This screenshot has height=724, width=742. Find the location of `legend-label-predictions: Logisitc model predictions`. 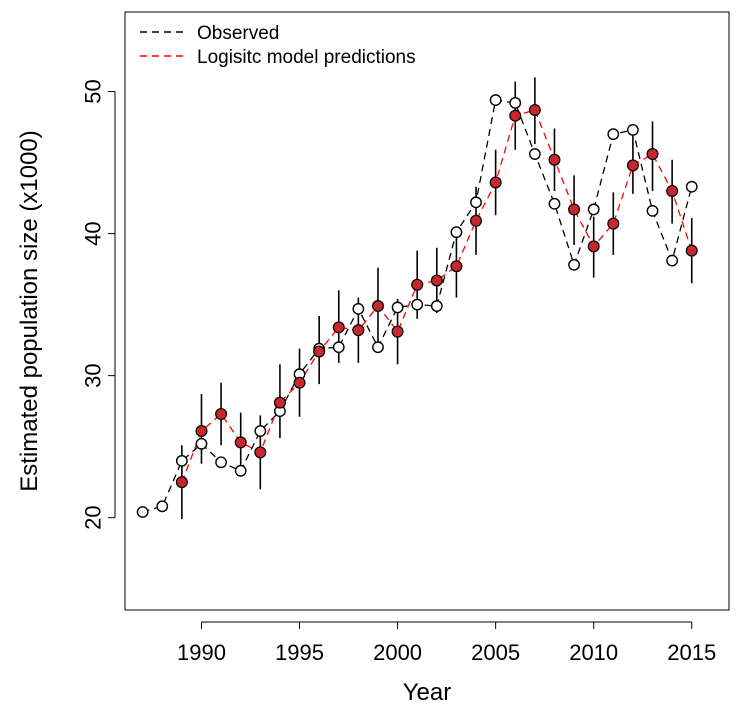

legend-label-predictions: Logisitc model predictions is located at coordinates (306, 57).